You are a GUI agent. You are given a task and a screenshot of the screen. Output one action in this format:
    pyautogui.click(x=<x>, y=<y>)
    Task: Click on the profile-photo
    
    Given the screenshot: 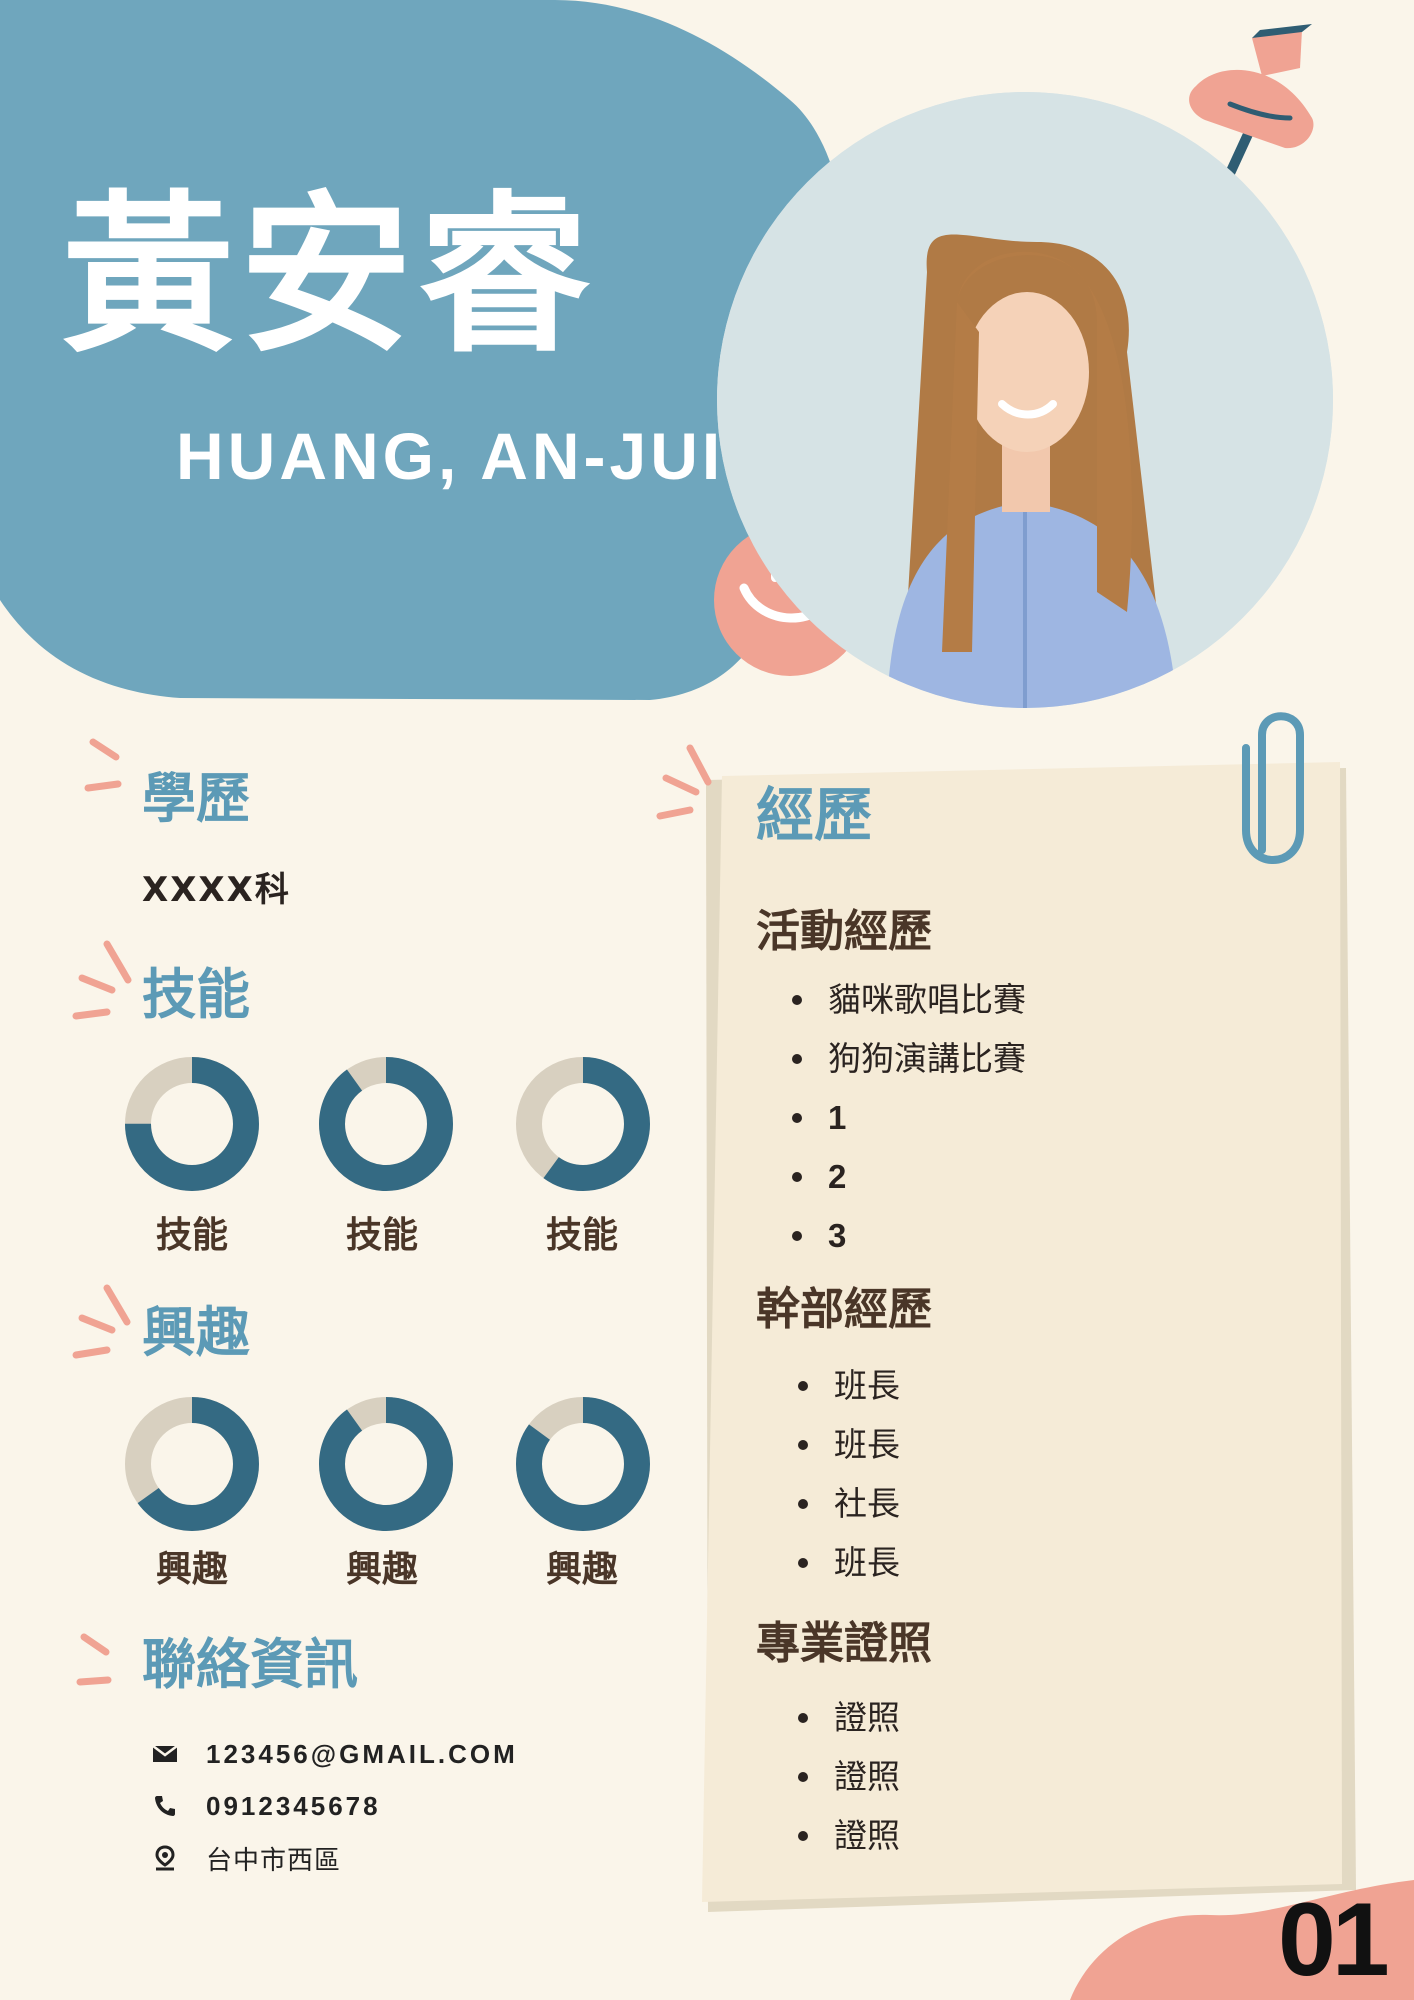 What is the action you would take?
    pyautogui.click(x=1025, y=400)
    